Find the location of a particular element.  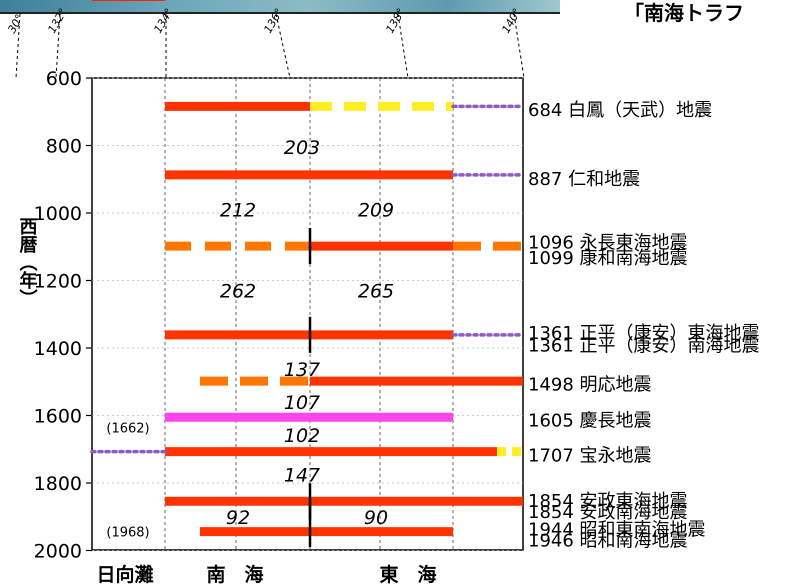

longitude-label: 140° is located at coordinates (511, 20).